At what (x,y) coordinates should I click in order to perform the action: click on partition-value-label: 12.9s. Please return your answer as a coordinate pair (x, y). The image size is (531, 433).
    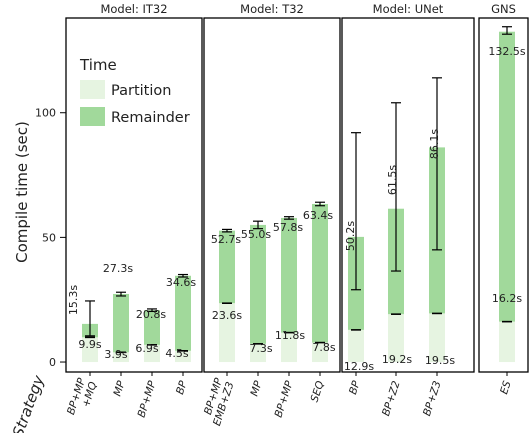
    Looking at the image, I should click on (359, 366).